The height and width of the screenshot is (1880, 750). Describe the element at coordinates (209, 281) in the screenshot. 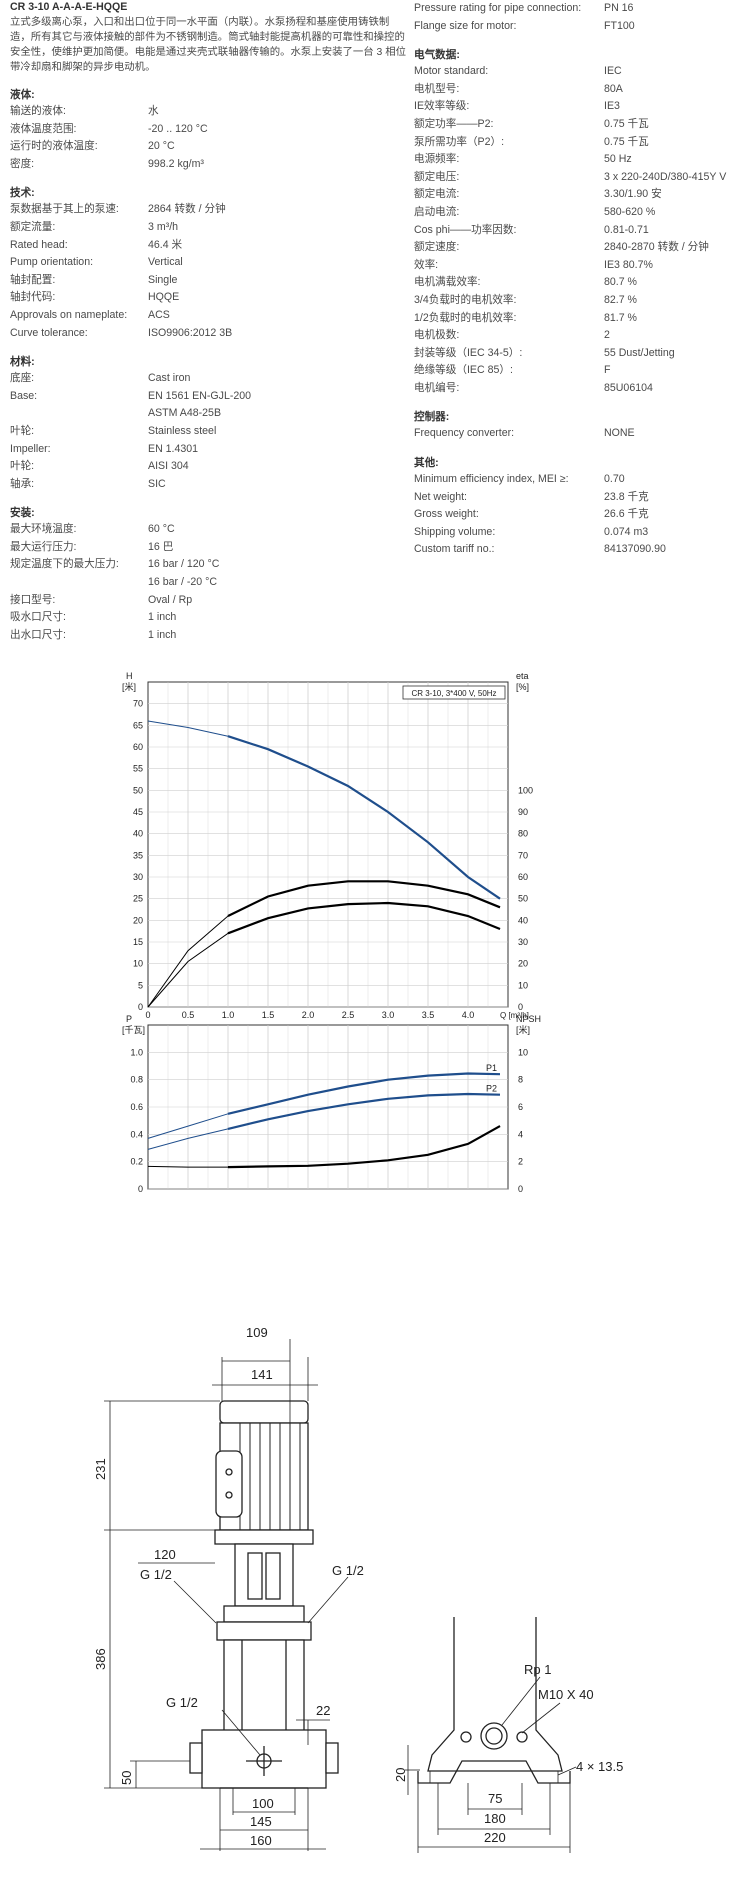

I see `spec-row: 轴封配置: Single` at that location.